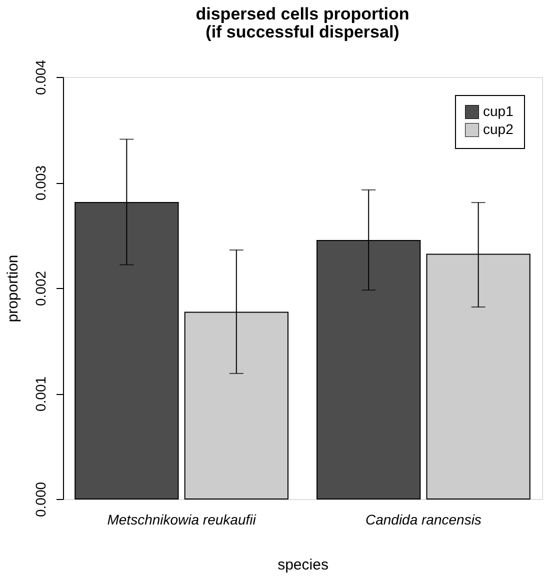  I want to click on x-axis-title: species, so click(303, 565).